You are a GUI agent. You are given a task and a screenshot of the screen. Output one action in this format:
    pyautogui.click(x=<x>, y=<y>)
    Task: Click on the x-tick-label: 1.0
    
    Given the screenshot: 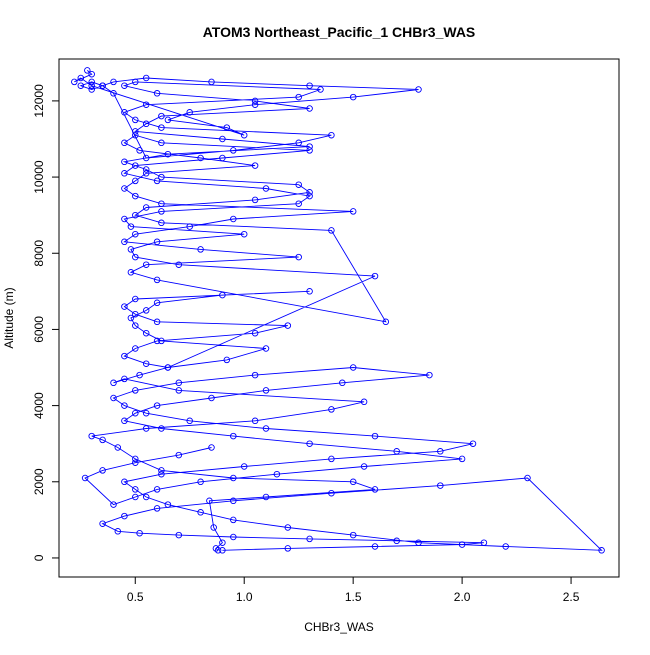 What is the action you would take?
    pyautogui.click(x=244, y=597)
    